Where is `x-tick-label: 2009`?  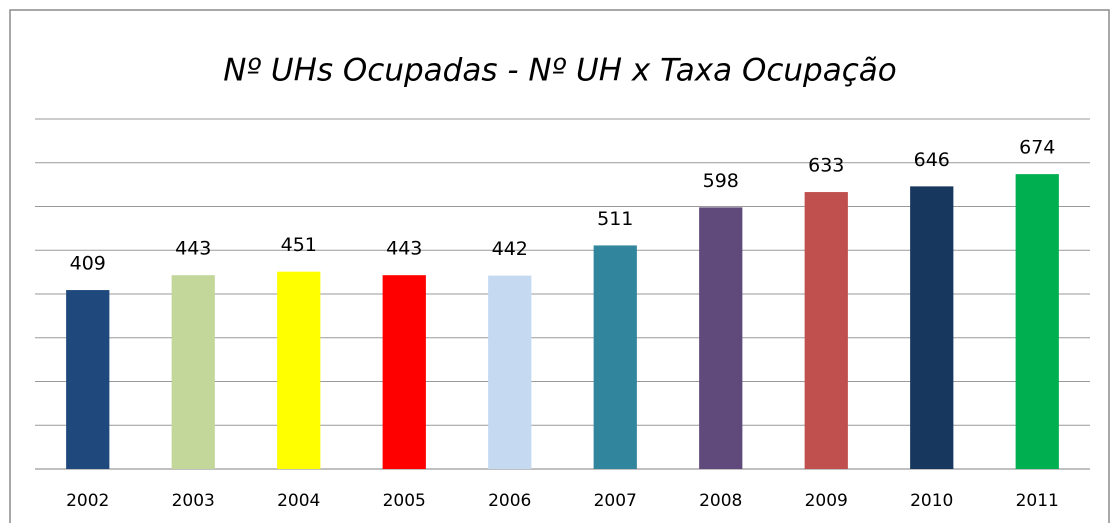 x-tick-label: 2009 is located at coordinates (826, 501).